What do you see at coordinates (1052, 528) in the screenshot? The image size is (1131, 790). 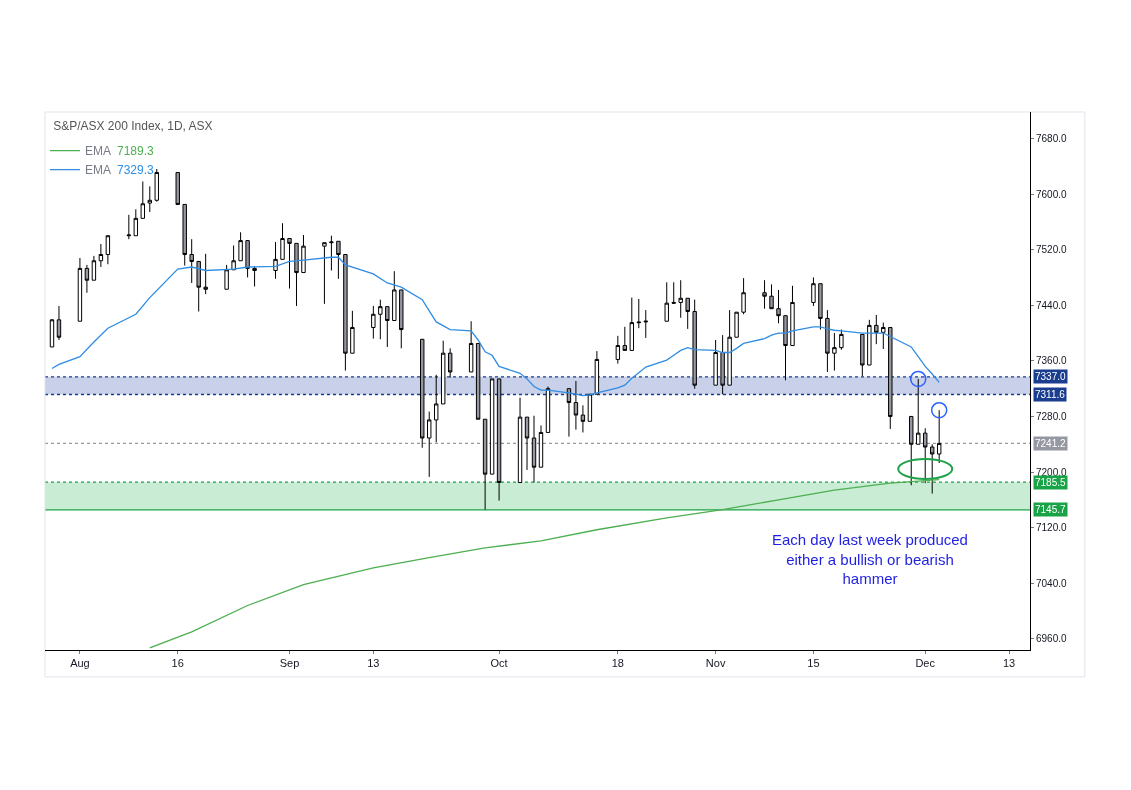 I see `y-tick-label: 7120.0` at bounding box center [1052, 528].